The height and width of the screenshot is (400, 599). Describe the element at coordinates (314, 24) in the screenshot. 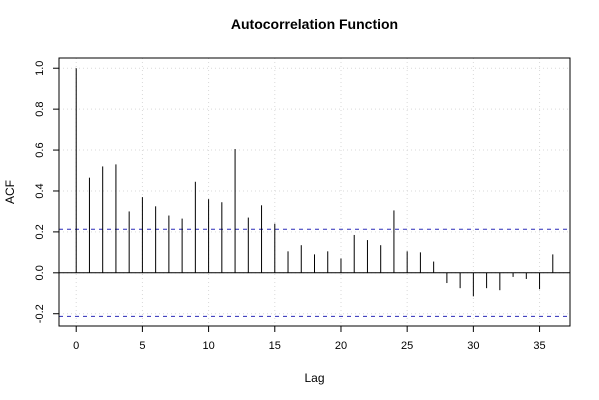

I see `chart-title: Autocorrelation Function` at that location.